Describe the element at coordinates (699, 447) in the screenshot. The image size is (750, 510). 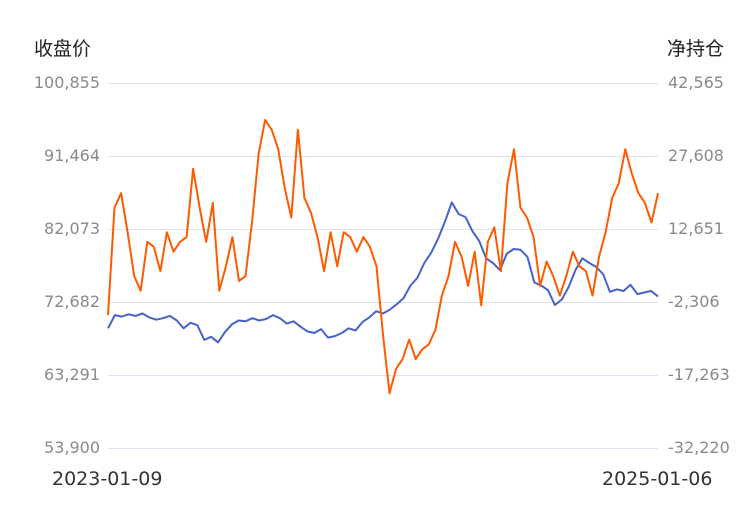
I see `right-tick-5: -32,220` at that location.